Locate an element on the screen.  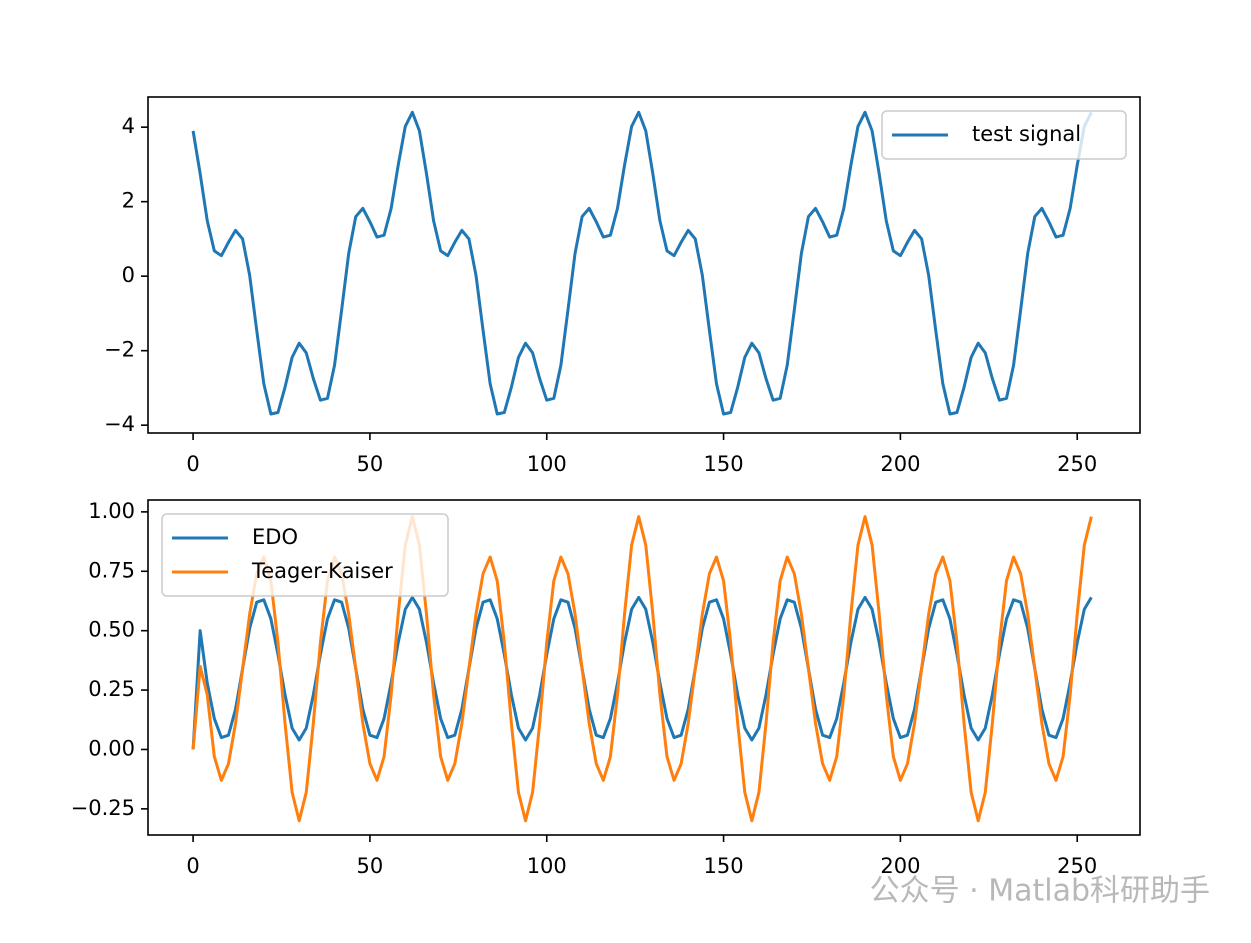
y-tick-label: −0.25 is located at coordinates (103, 808).